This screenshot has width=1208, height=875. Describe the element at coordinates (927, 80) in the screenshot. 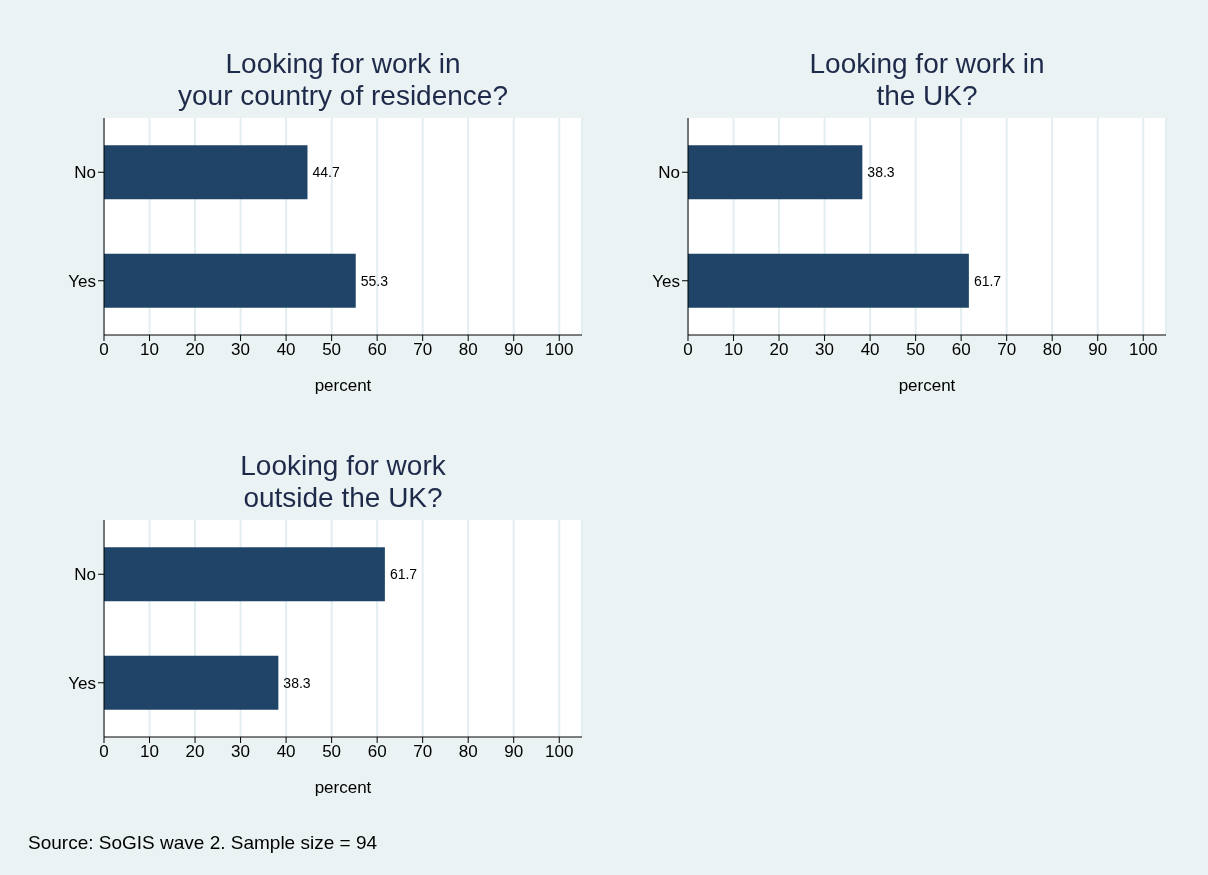

I see `chart-title: Looking for work in the UK?` at that location.